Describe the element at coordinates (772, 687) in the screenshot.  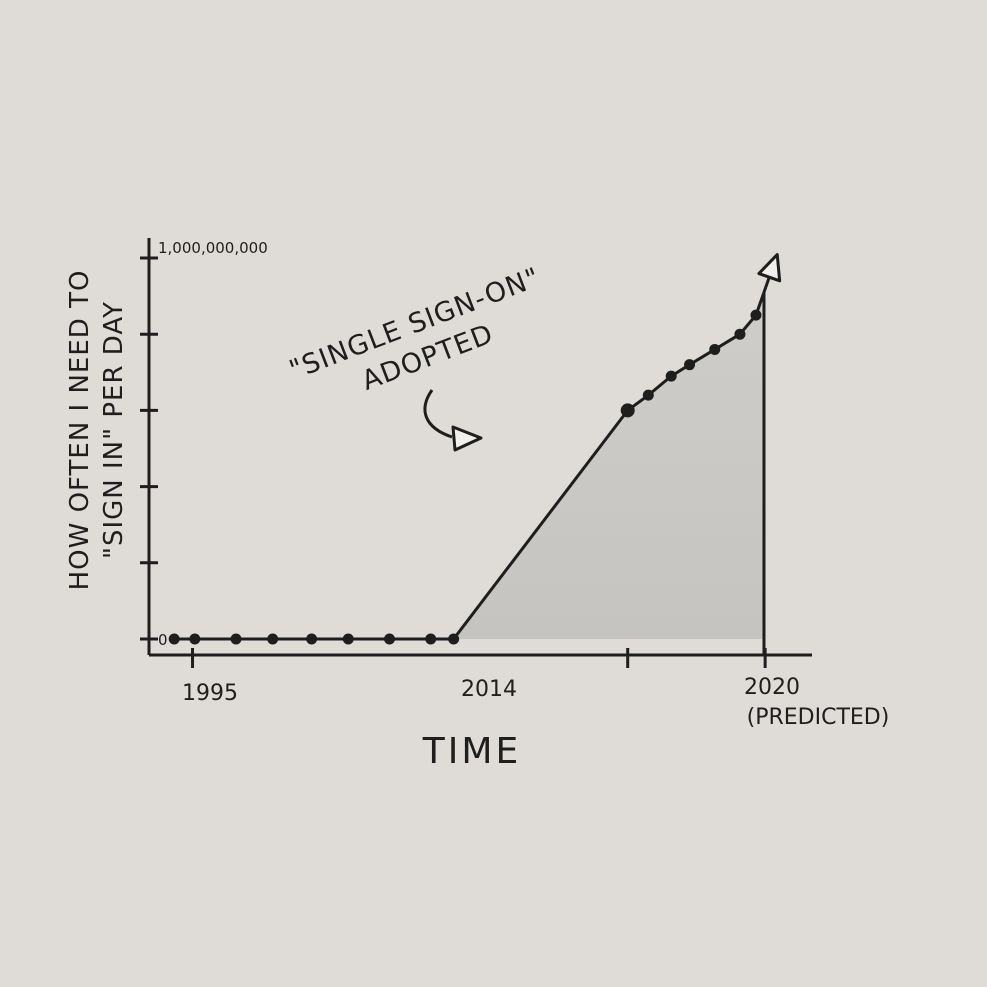
I see `x-tick-label-2020: 2020` at that location.